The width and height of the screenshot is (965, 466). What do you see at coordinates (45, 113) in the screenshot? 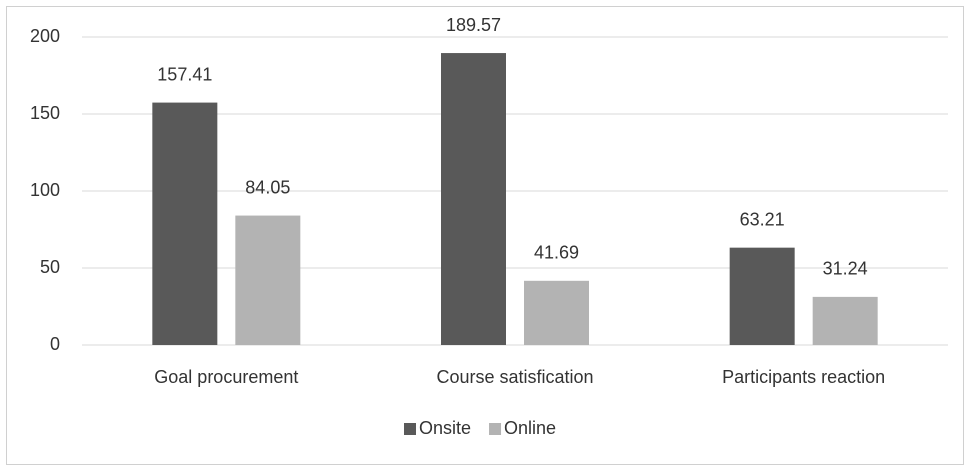
I see `y-tick-label: 150` at bounding box center [45, 113].